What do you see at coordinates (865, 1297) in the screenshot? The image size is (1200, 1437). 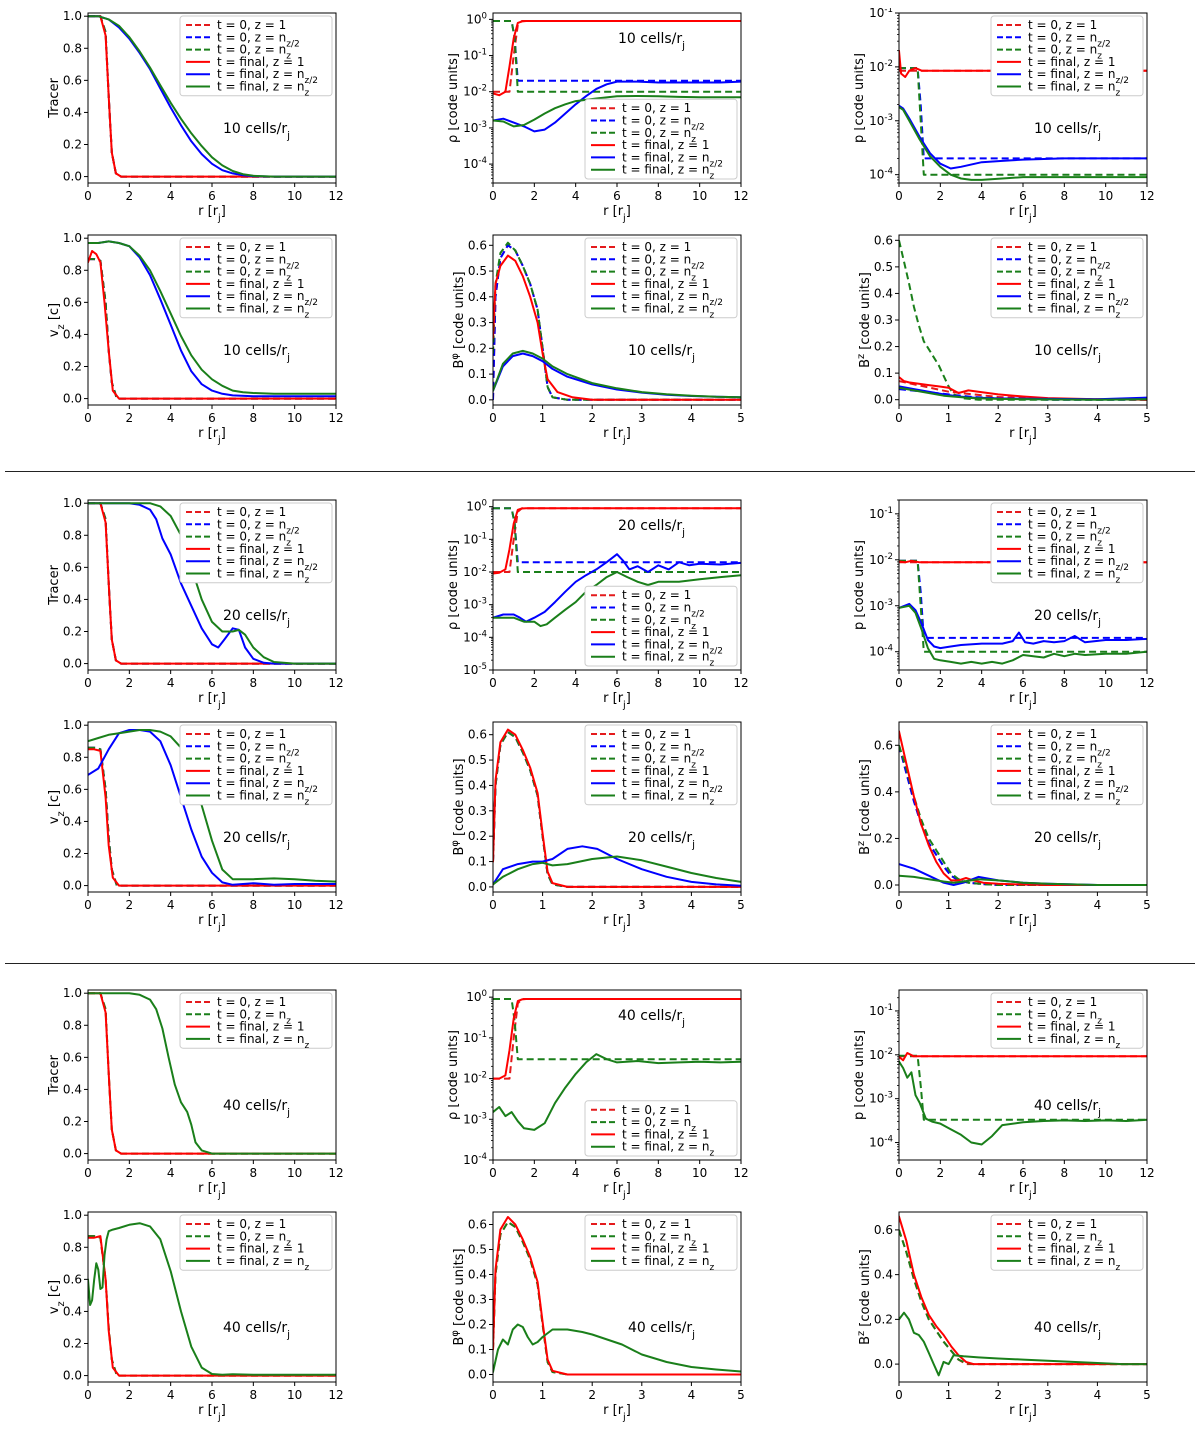 I see `y-axis-label: Bz [code units]` at bounding box center [865, 1297].